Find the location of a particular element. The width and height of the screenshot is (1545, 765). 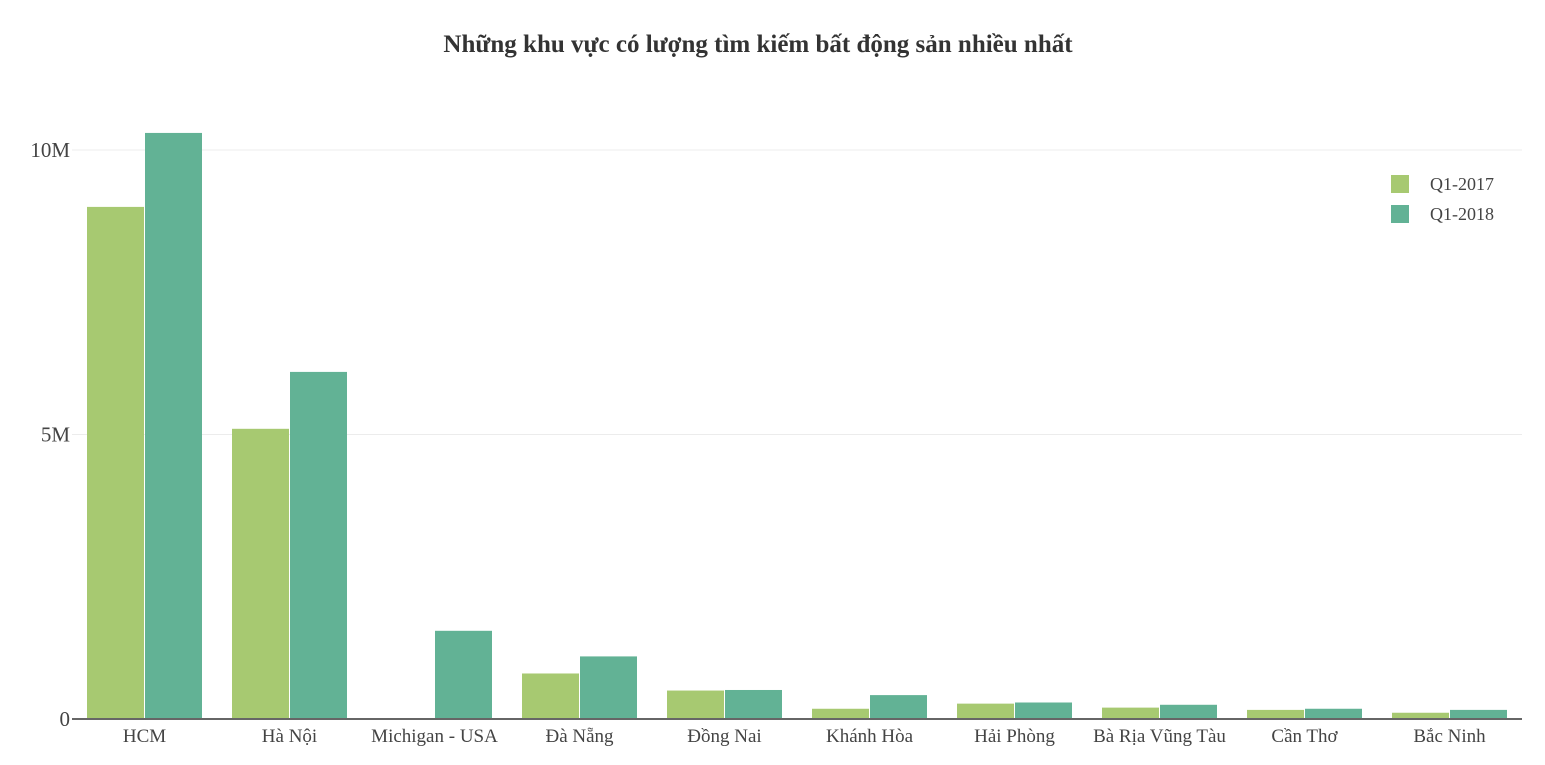

x-tick-label: Đồng Nai is located at coordinates (724, 736).